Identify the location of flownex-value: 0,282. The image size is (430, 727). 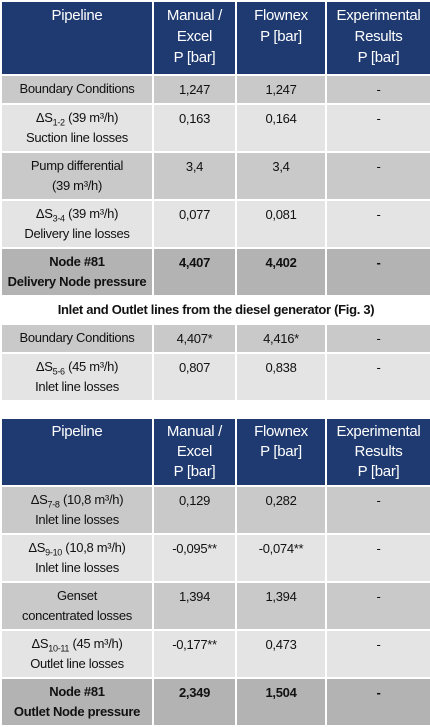
(281, 500).